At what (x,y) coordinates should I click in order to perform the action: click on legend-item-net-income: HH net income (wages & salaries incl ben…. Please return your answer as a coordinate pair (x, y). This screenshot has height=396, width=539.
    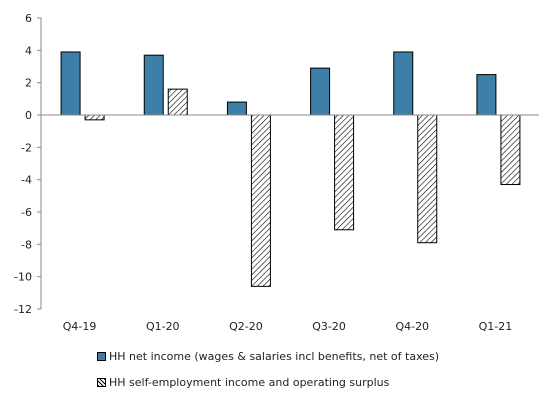
    Looking at the image, I should click on (268, 356).